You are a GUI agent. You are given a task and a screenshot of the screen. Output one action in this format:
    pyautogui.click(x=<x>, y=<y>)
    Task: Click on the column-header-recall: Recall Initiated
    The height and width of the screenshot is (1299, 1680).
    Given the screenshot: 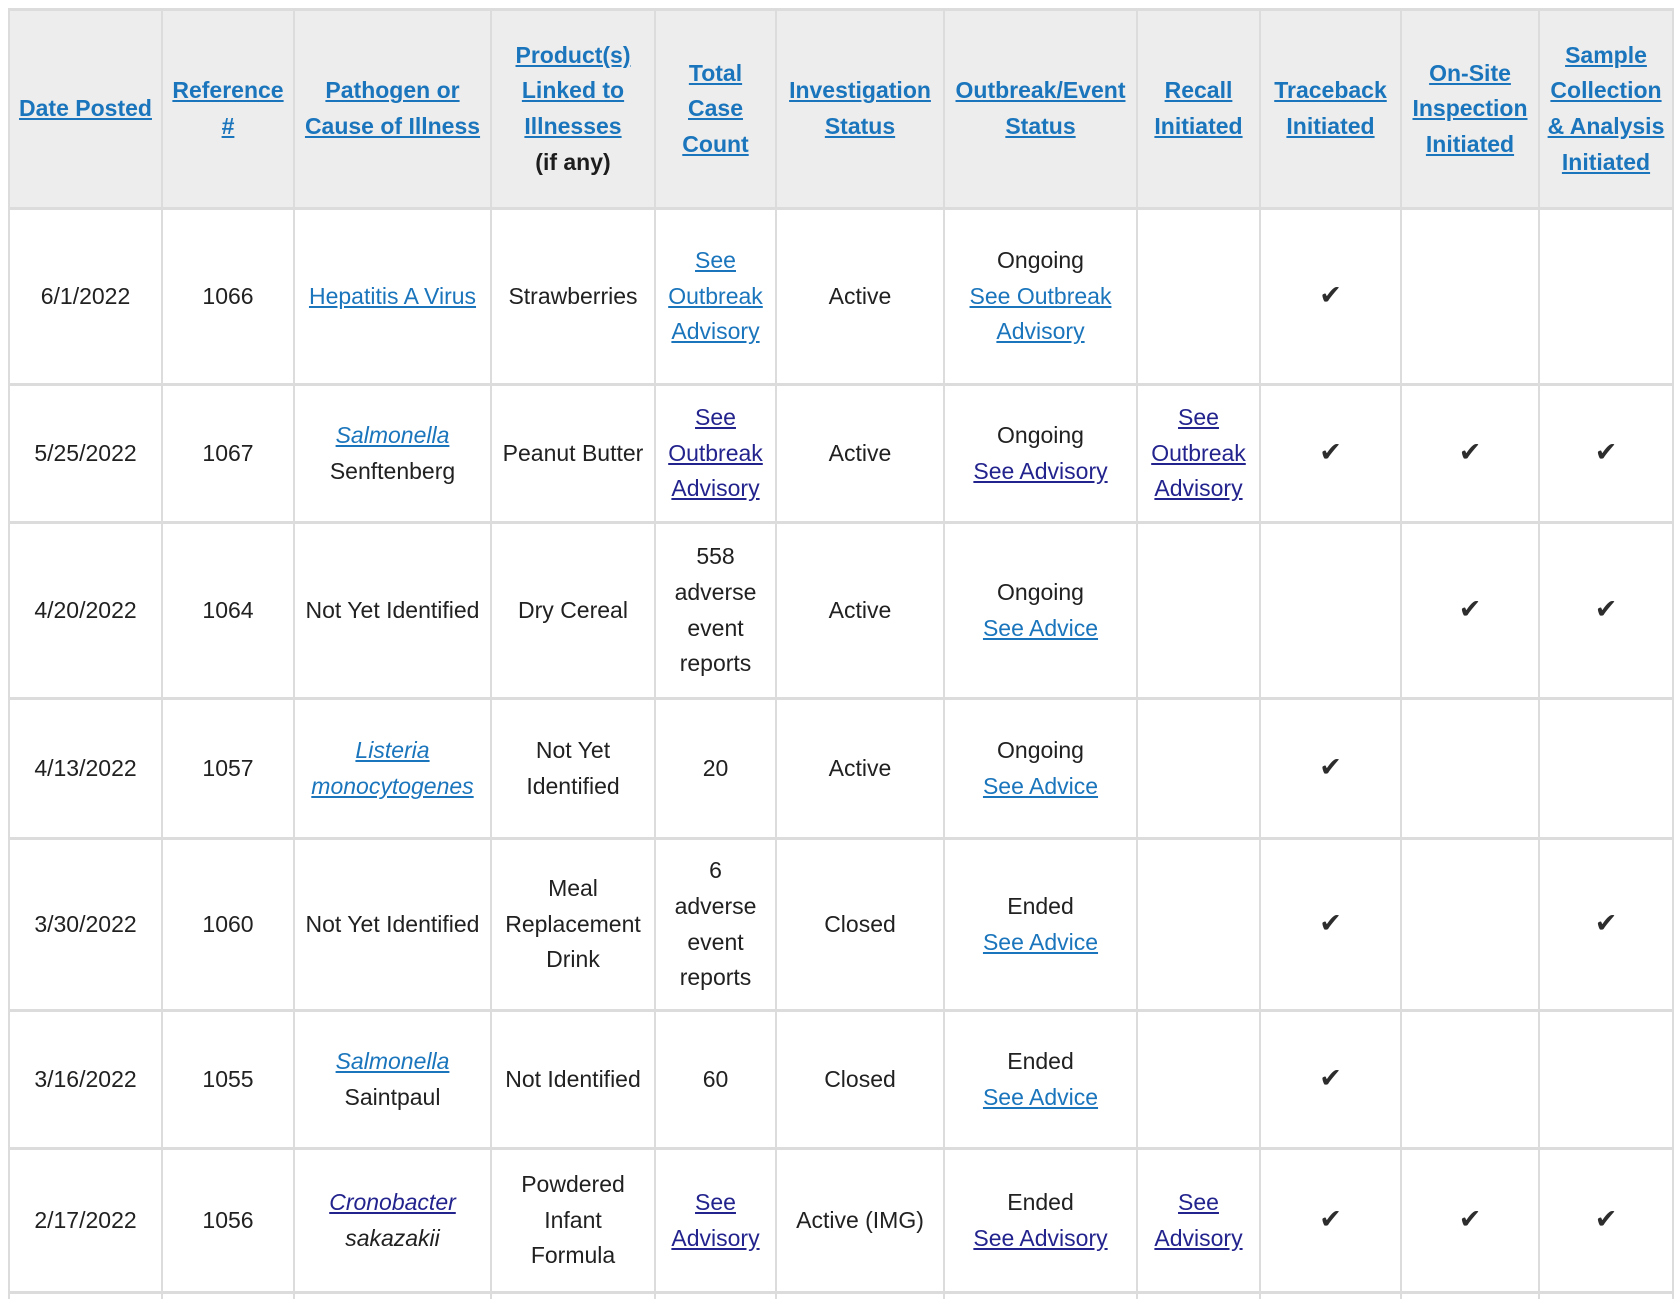 What is the action you would take?
    pyautogui.click(x=1198, y=109)
    